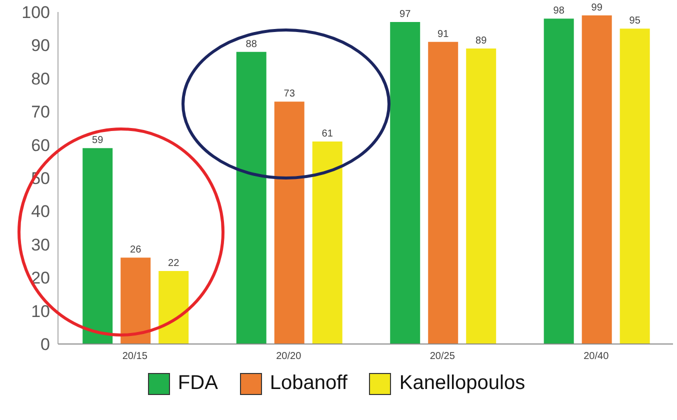 This screenshot has height=420, width=677. What do you see at coordinates (290, 94) in the screenshot?
I see `data-label: 73` at bounding box center [290, 94].